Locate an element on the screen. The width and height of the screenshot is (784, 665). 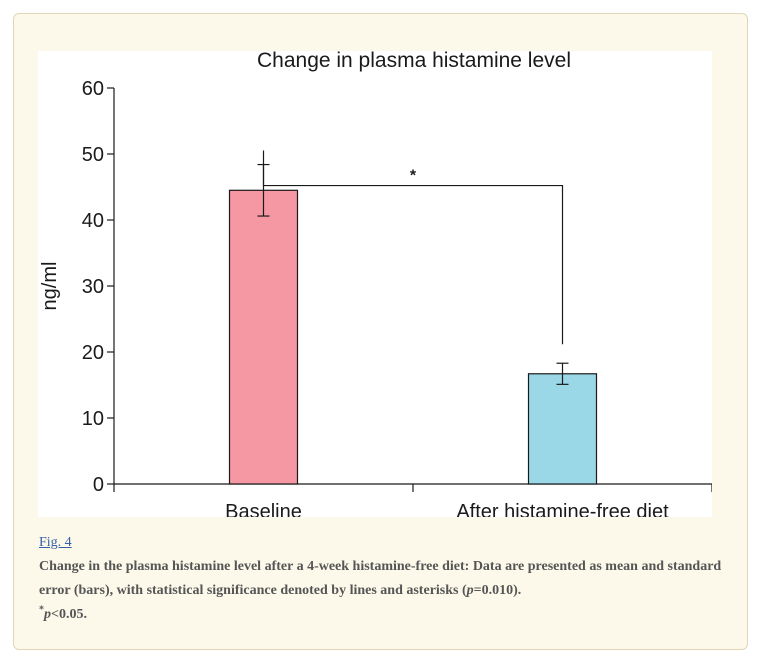
y-tick-label: 50 is located at coordinates (93, 155).